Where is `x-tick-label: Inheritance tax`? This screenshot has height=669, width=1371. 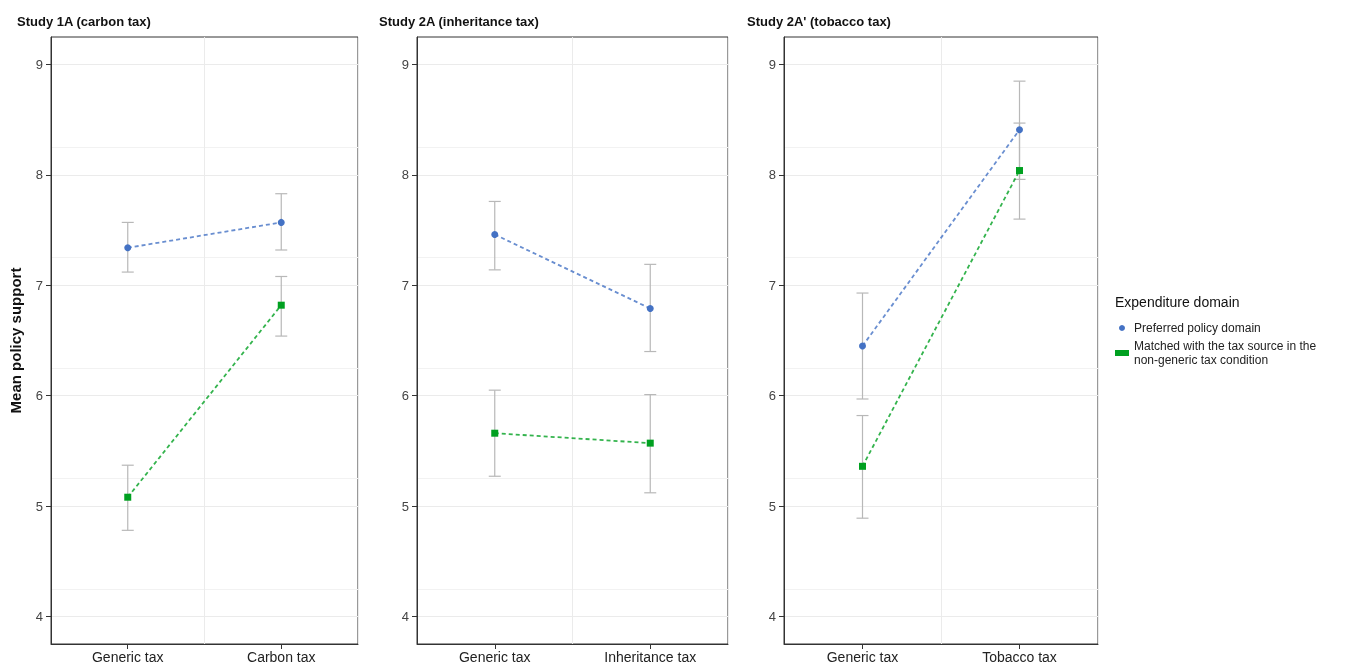 x-tick-label: Inheritance tax is located at coordinates (650, 657).